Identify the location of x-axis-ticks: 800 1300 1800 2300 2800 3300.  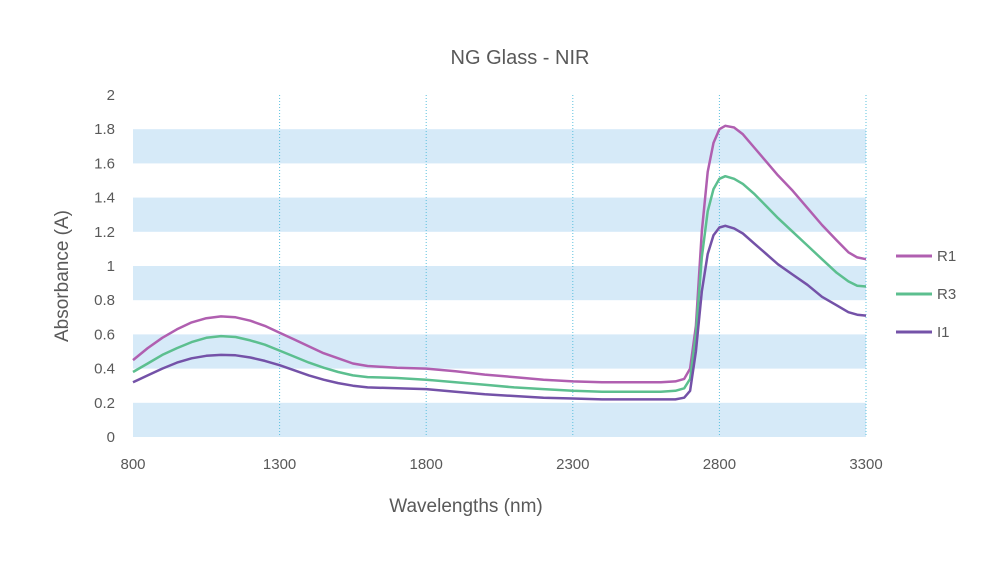
(501, 464).